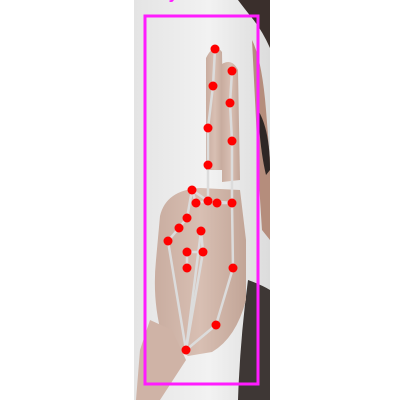 The image size is (400, 400). Describe the element at coordinates (254, 340) in the screenshot. I see `person-shoulder` at that location.